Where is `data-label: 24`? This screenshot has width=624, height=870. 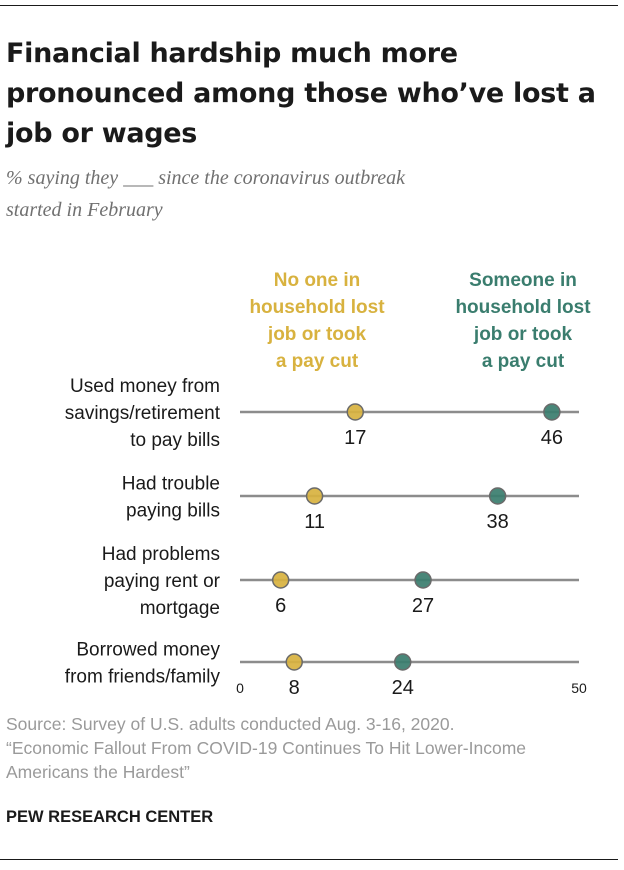
data-label: 24 is located at coordinates (403, 688).